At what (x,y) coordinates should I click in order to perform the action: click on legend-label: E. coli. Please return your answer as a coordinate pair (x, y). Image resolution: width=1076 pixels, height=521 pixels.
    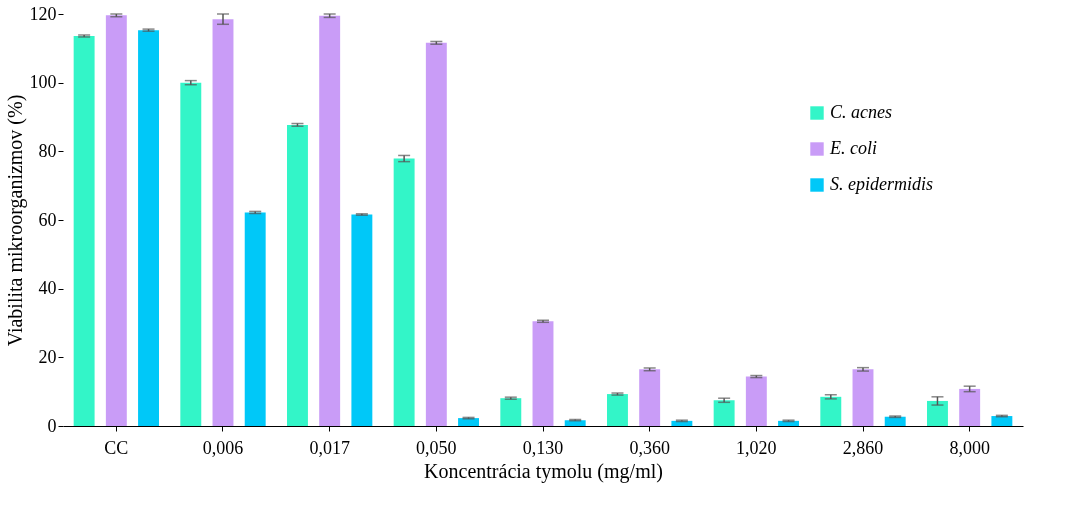
    Looking at the image, I should click on (853, 148).